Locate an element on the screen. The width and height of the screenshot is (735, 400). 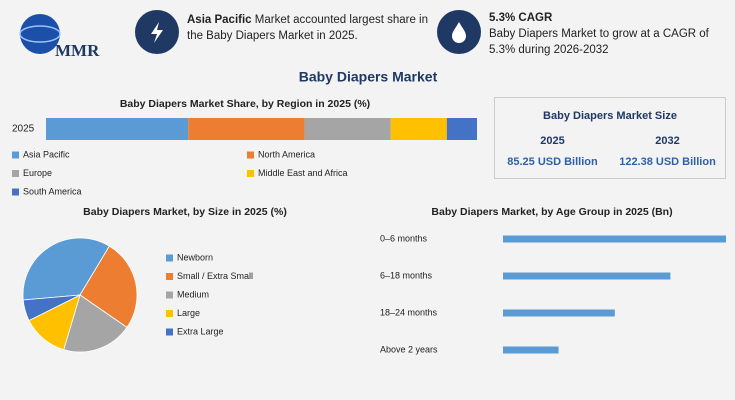
market-size-title: Baby Diapers Market Size is located at coordinates (610, 116).